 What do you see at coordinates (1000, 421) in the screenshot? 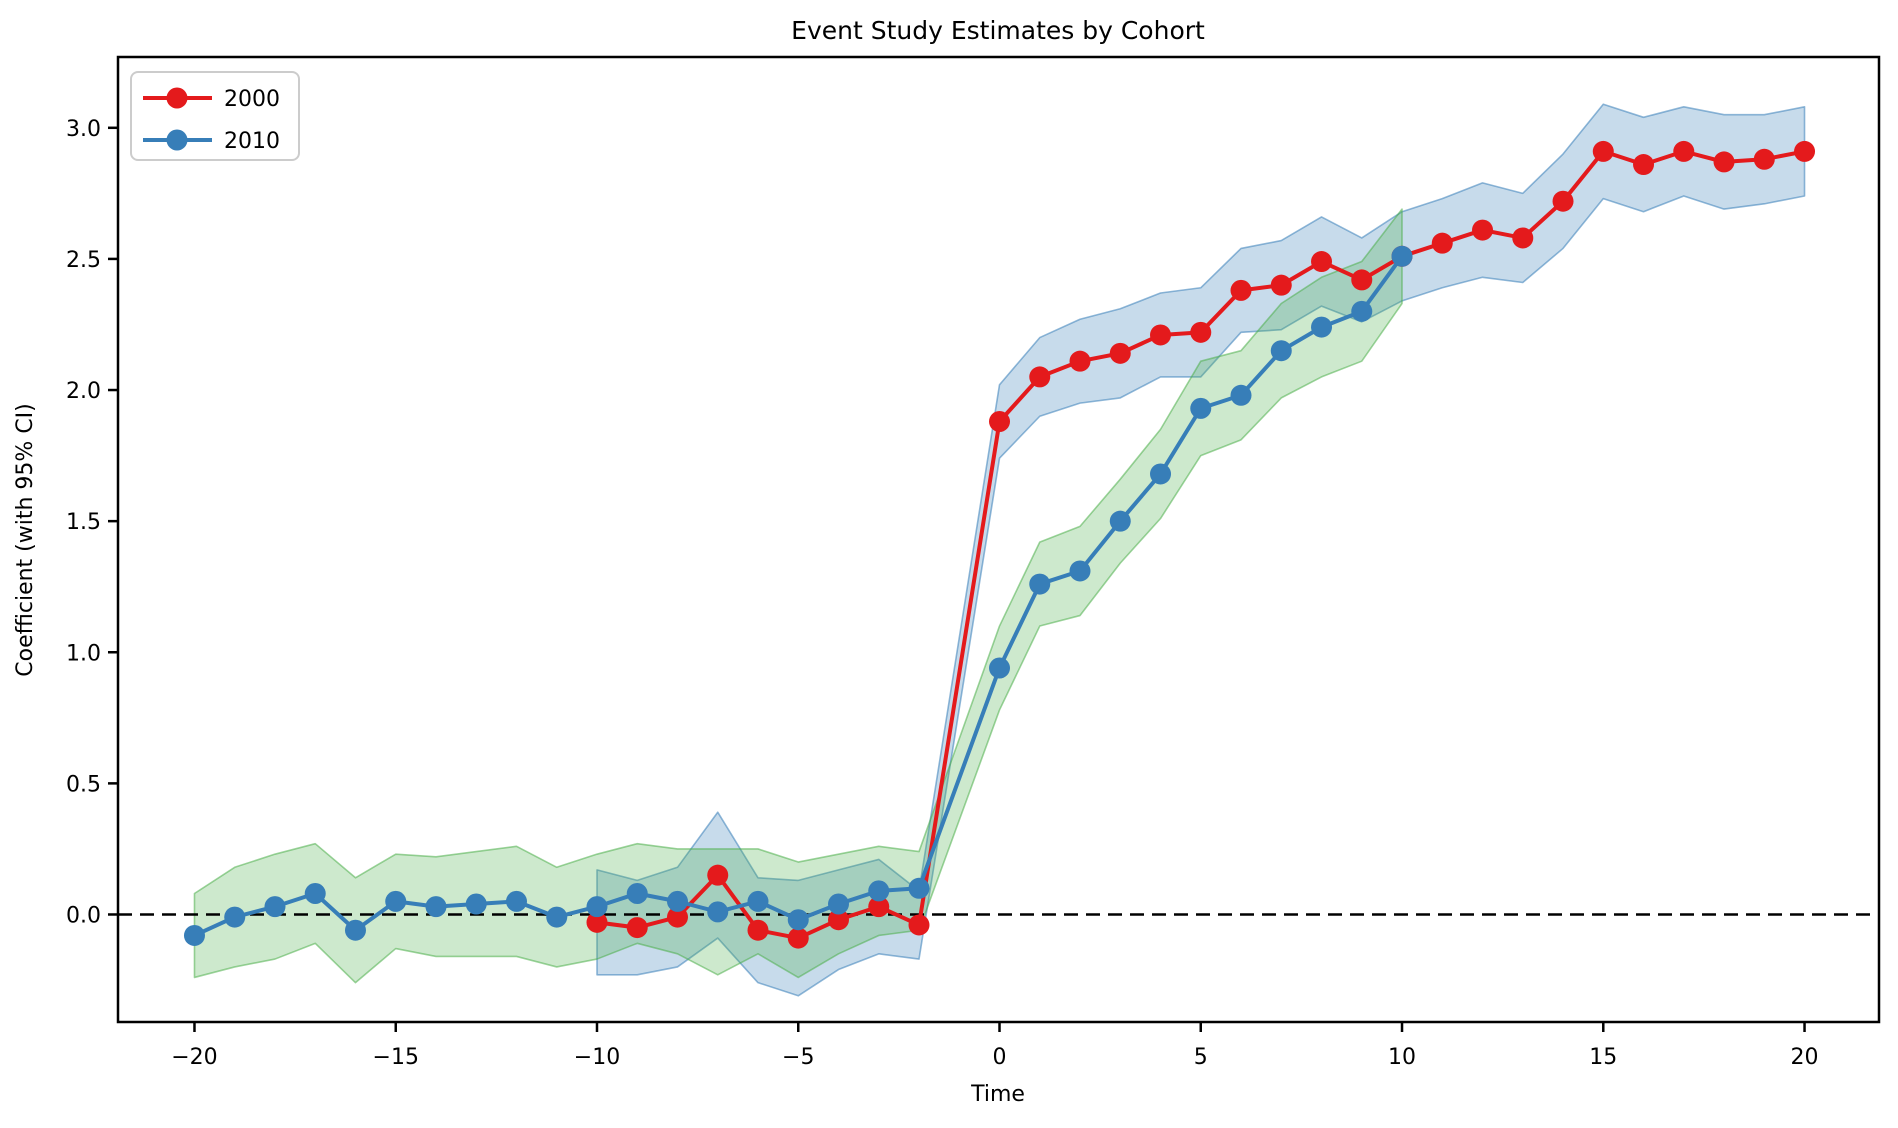
I see `data-point-2000-t0` at bounding box center [1000, 421].